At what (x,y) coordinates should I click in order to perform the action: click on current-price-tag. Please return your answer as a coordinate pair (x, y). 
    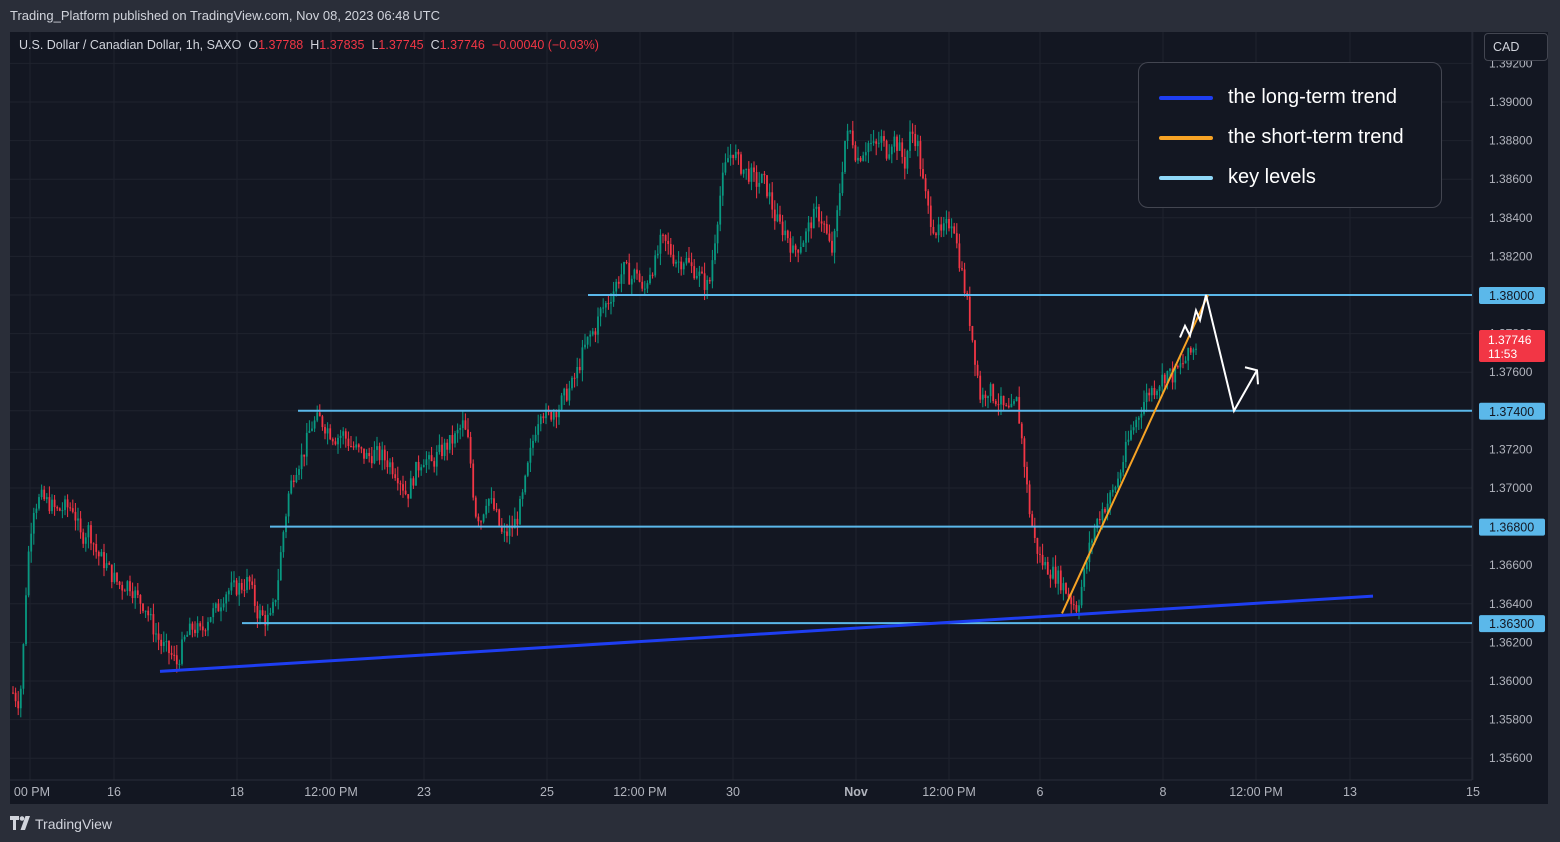
    Looking at the image, I should click on (1512, 346).